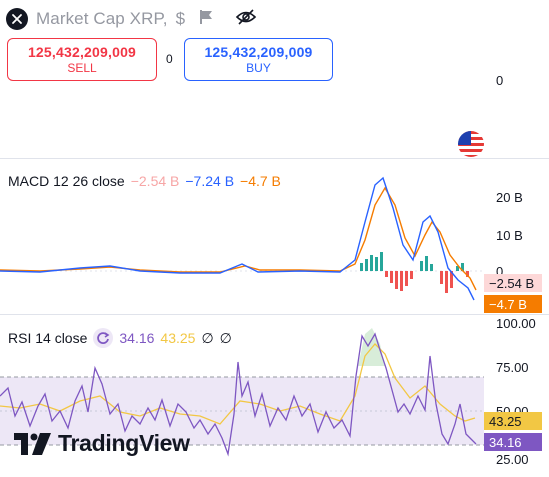 The width and height of the screenshot is (549, 477). I want to click on hide-eye-icon, so click(246, 19).